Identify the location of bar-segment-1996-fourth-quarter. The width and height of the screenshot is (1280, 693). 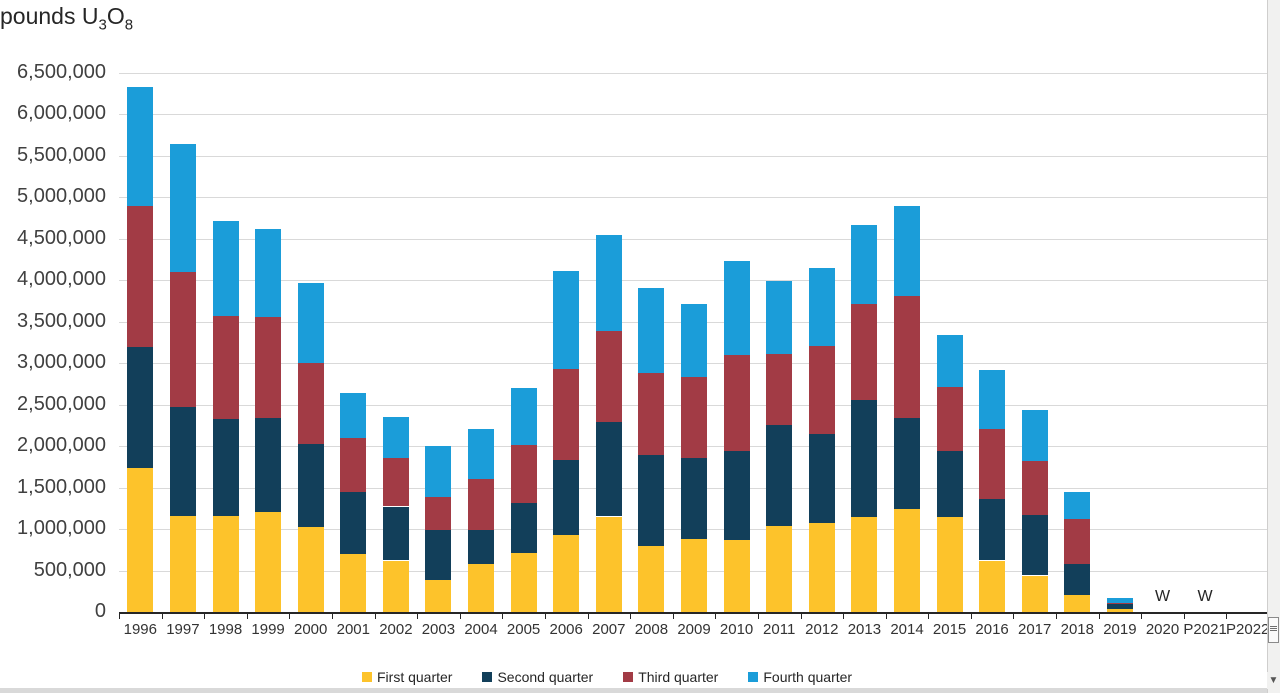
(140, 147).